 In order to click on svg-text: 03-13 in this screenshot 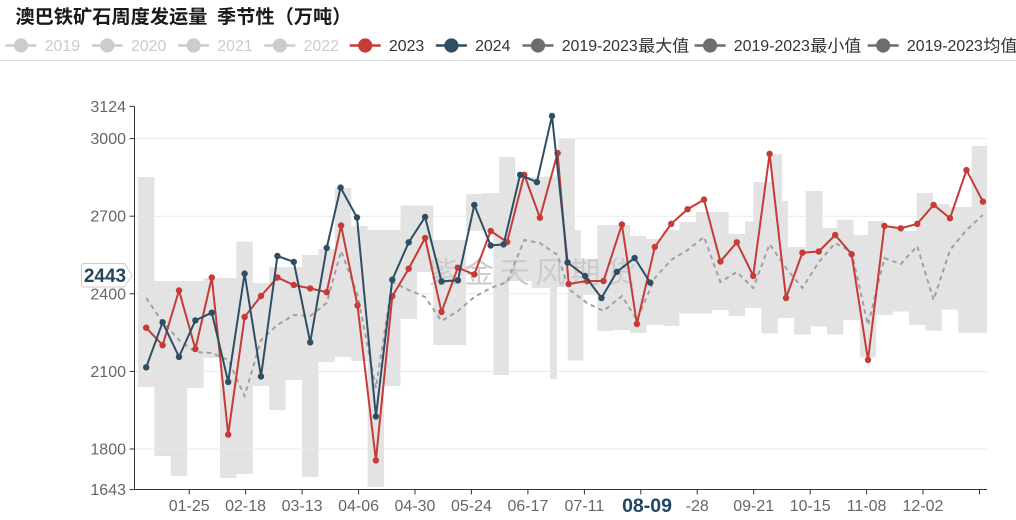, I will do `click(302, 506)`.